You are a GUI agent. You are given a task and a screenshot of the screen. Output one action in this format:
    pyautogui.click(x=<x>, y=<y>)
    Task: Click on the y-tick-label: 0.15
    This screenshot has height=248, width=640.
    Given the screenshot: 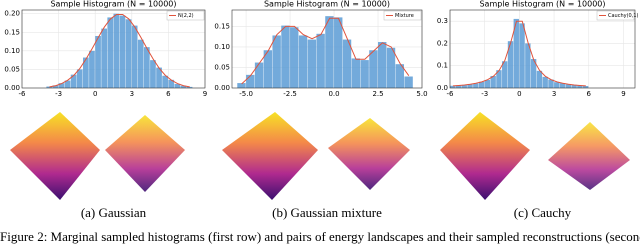 What is the action you would take?
    pyautogui.click(x=222, y=26)
    